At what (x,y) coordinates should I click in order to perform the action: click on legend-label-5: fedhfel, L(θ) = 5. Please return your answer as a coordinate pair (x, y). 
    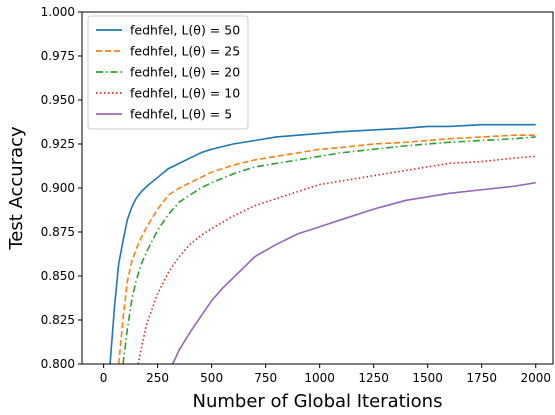
    Looking at the image, I should click on (181, 114).